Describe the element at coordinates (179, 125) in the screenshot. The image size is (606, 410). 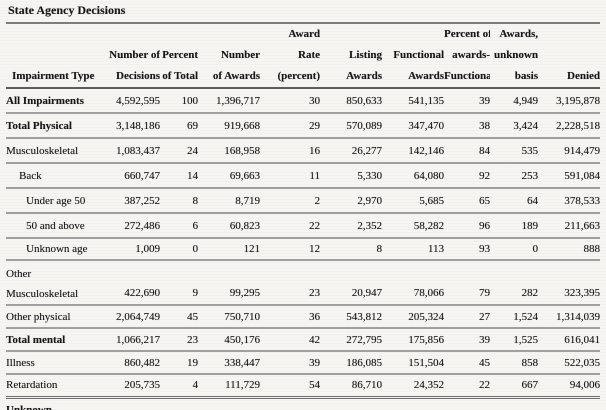
I see `cell: 69` at that location.